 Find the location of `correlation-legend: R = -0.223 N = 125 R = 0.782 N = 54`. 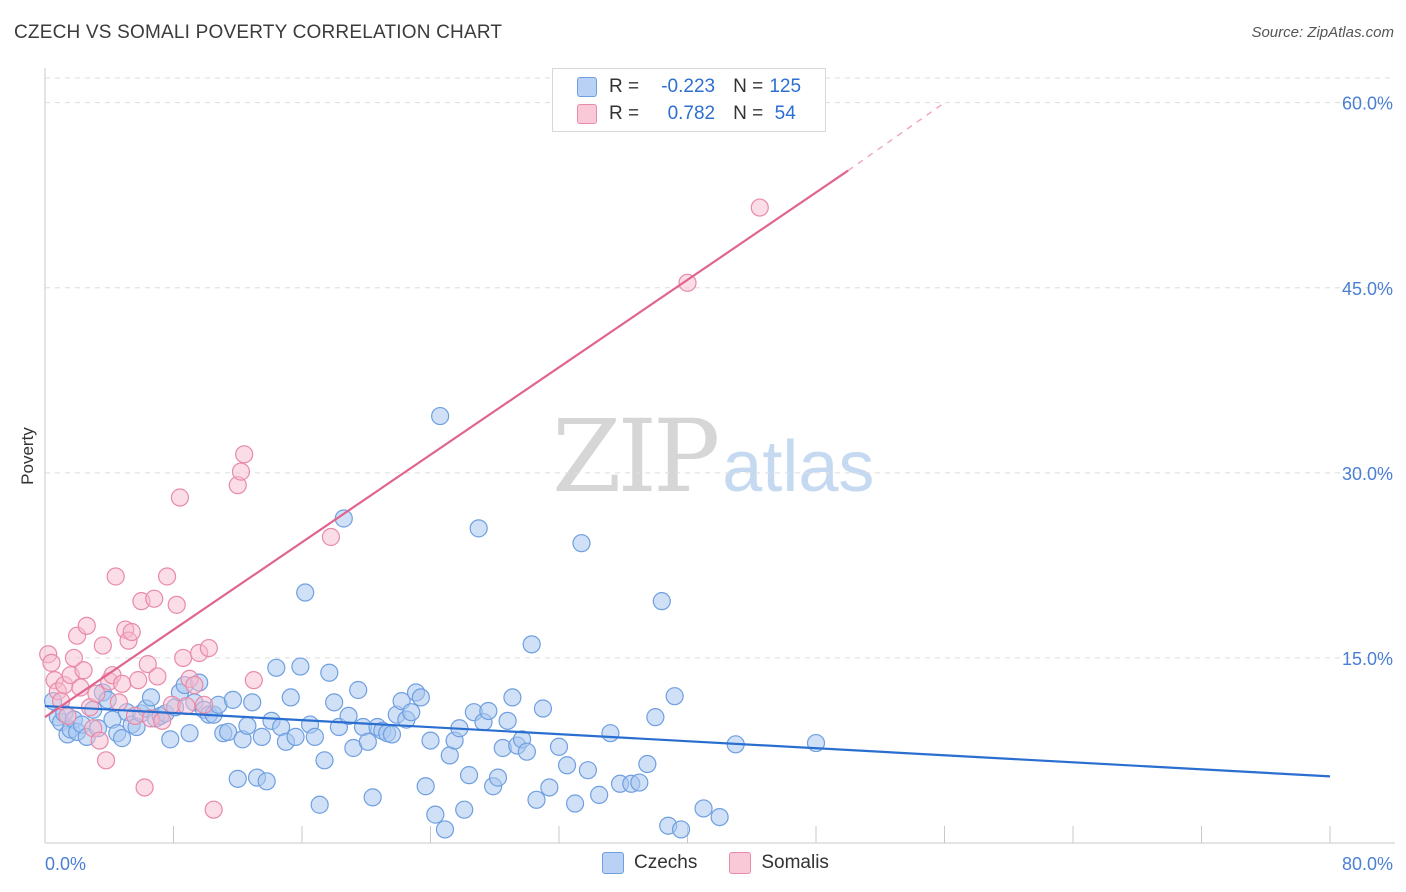

correlation-legend: R = -0.223 N = 125 R = 0.782 N = 54 is located at coordinates (689, 100).